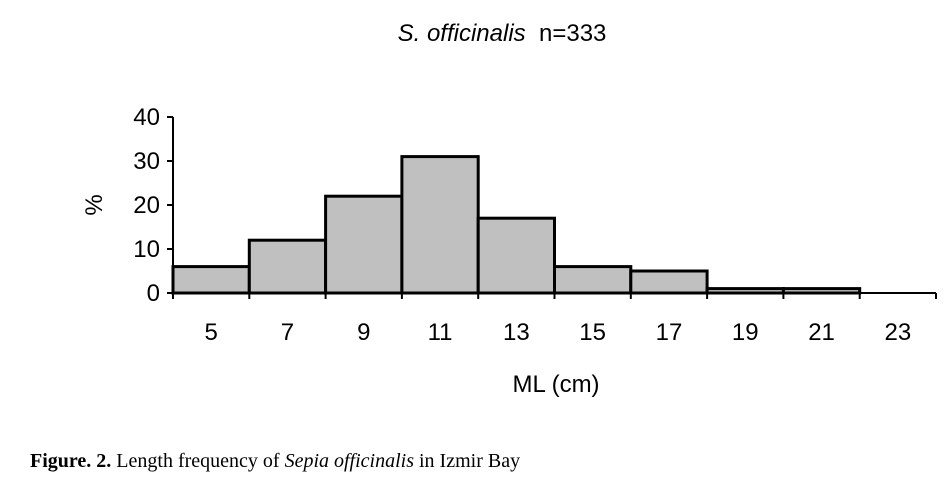 Image resolution: width=948 pixels, height=489 pixels. Describe the element at coordinates (153, 293) in the screenshot. I see `y-tick-label-0: 0` at that location.